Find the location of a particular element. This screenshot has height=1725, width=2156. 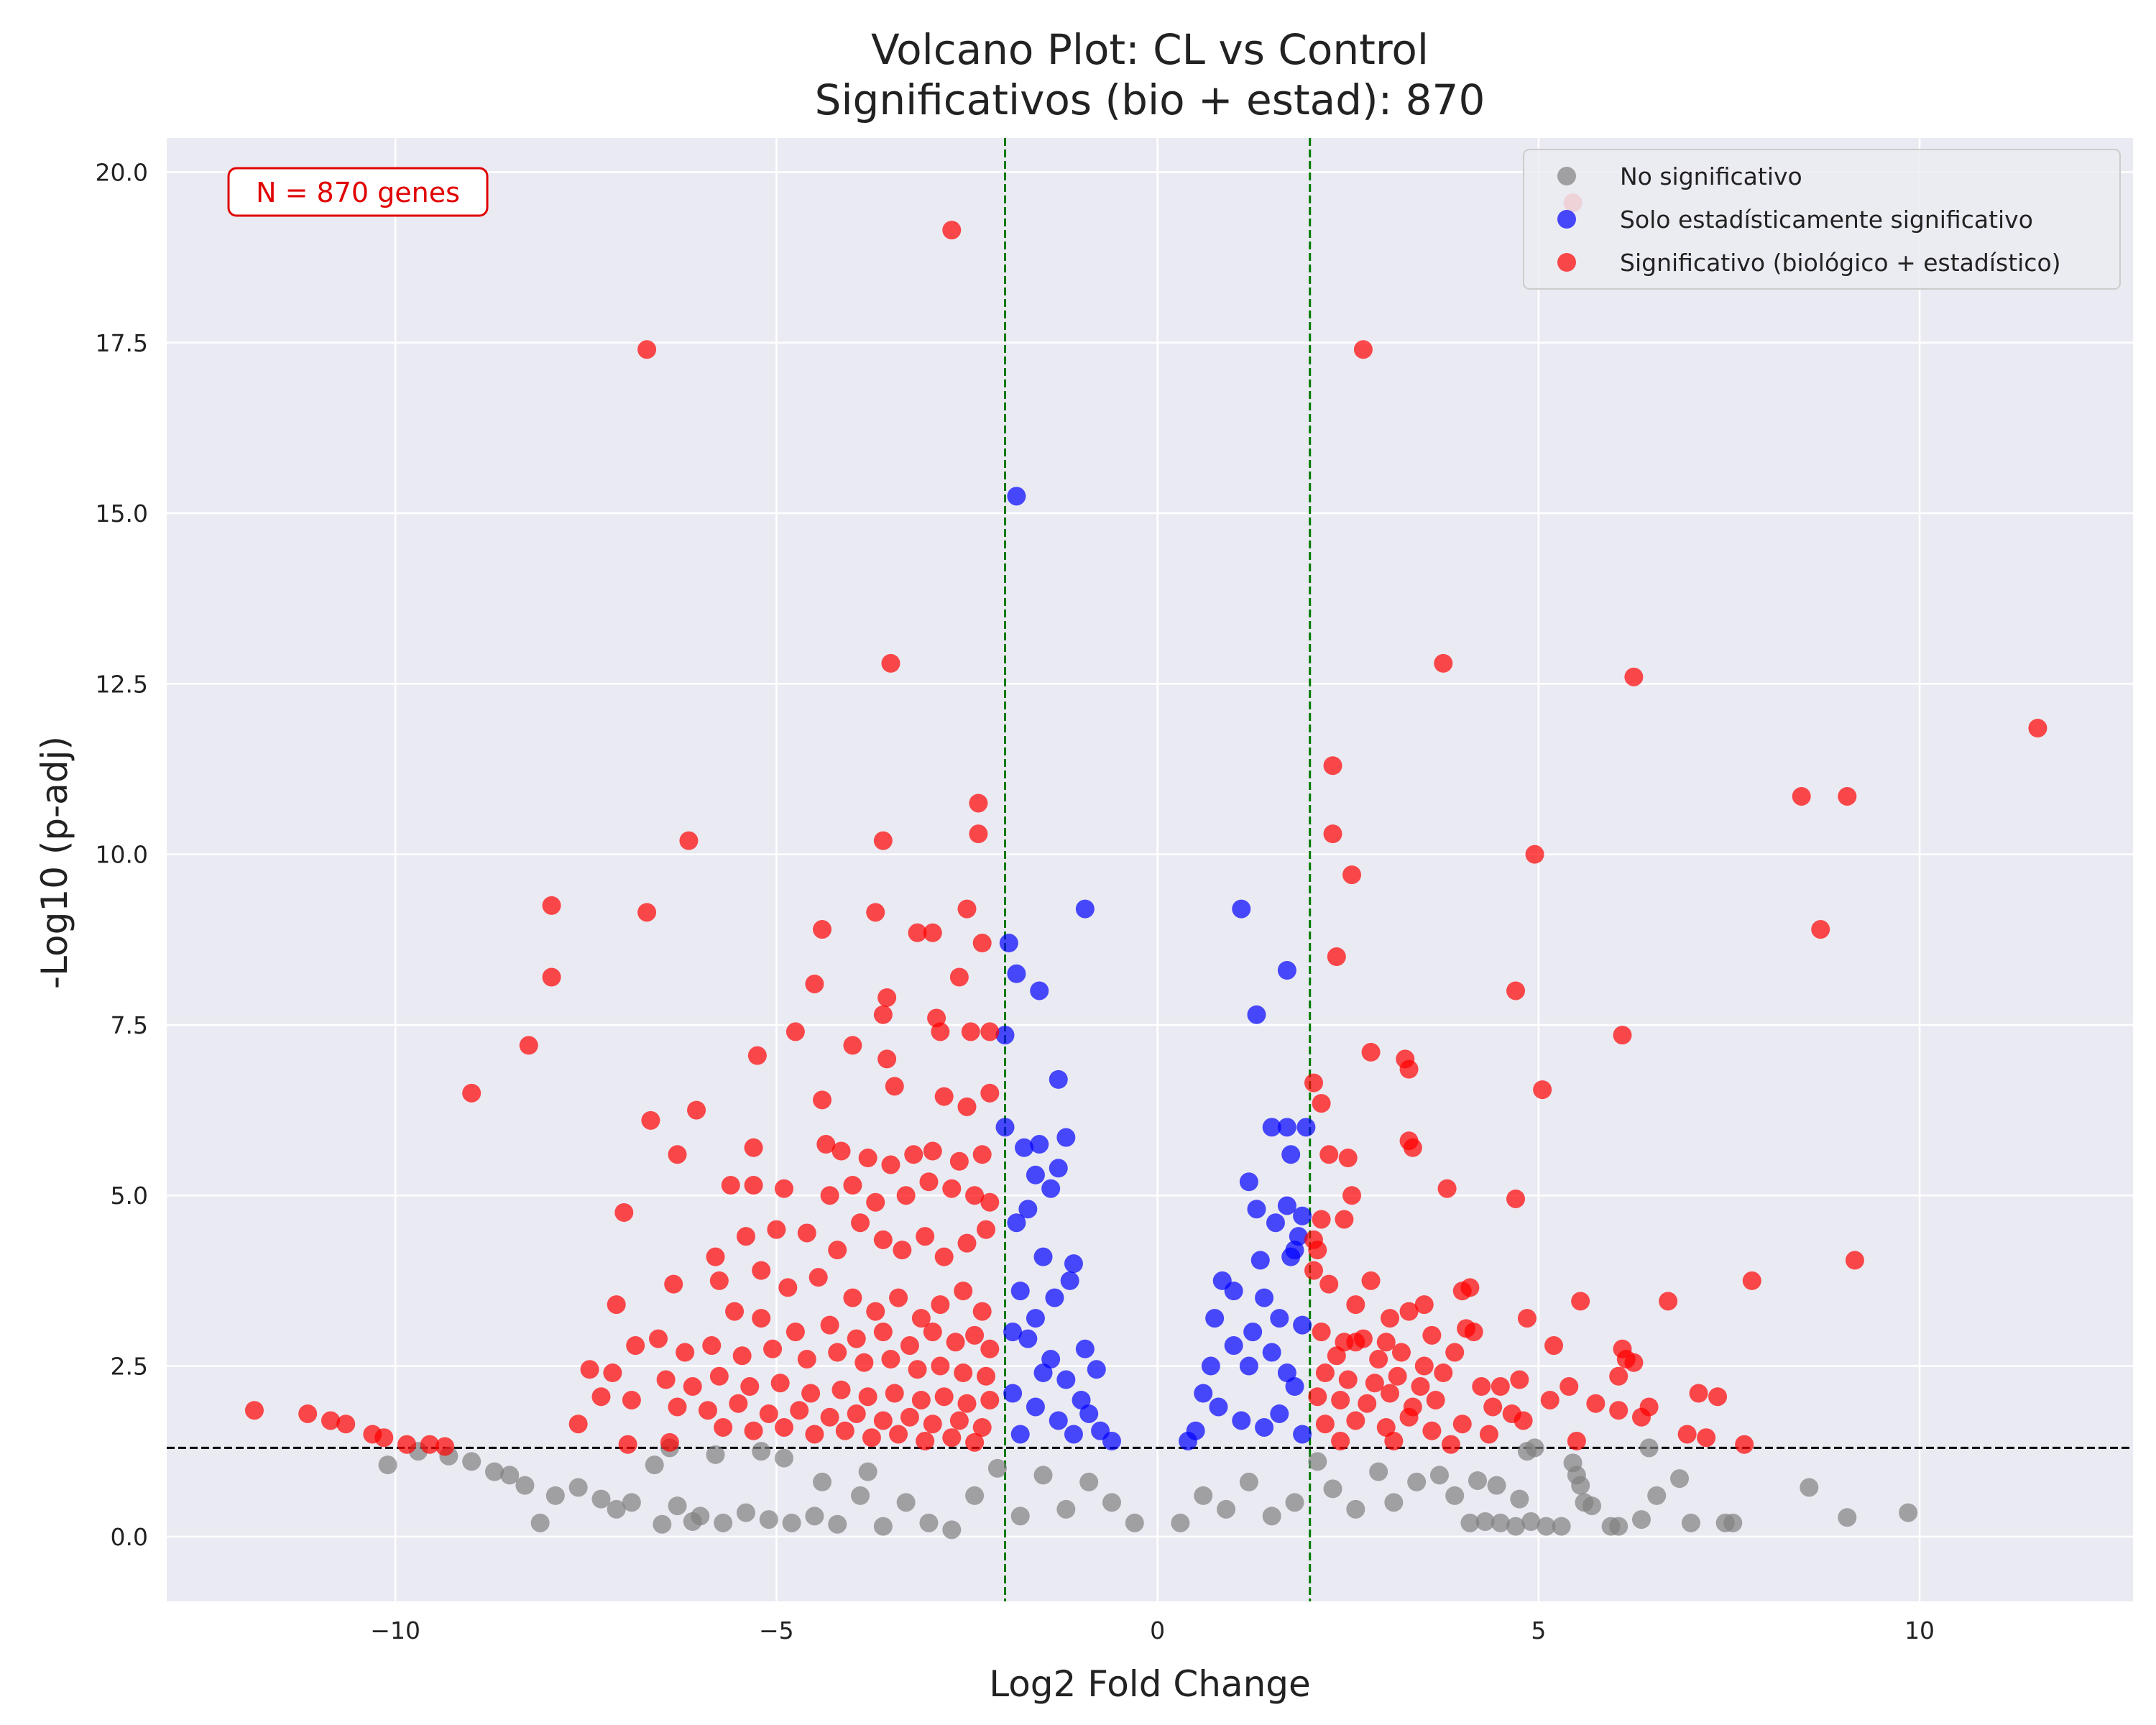

legend-label: No significativo is located at coordinates (1711, 176).